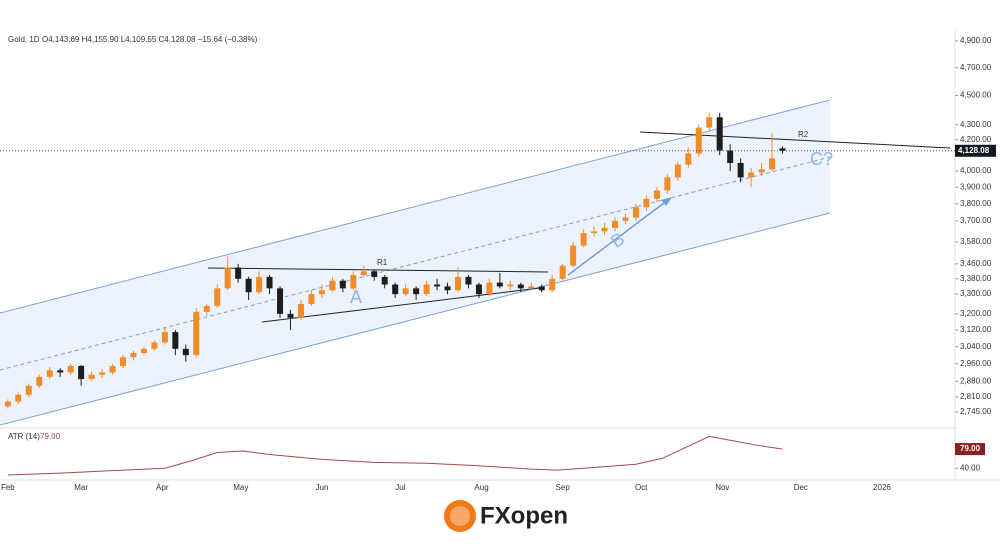 The height and width of the screenshot is (549, 1000). Describe the element at coordinates (395, 455) in the screenshot. I see `atr-line` at that location.